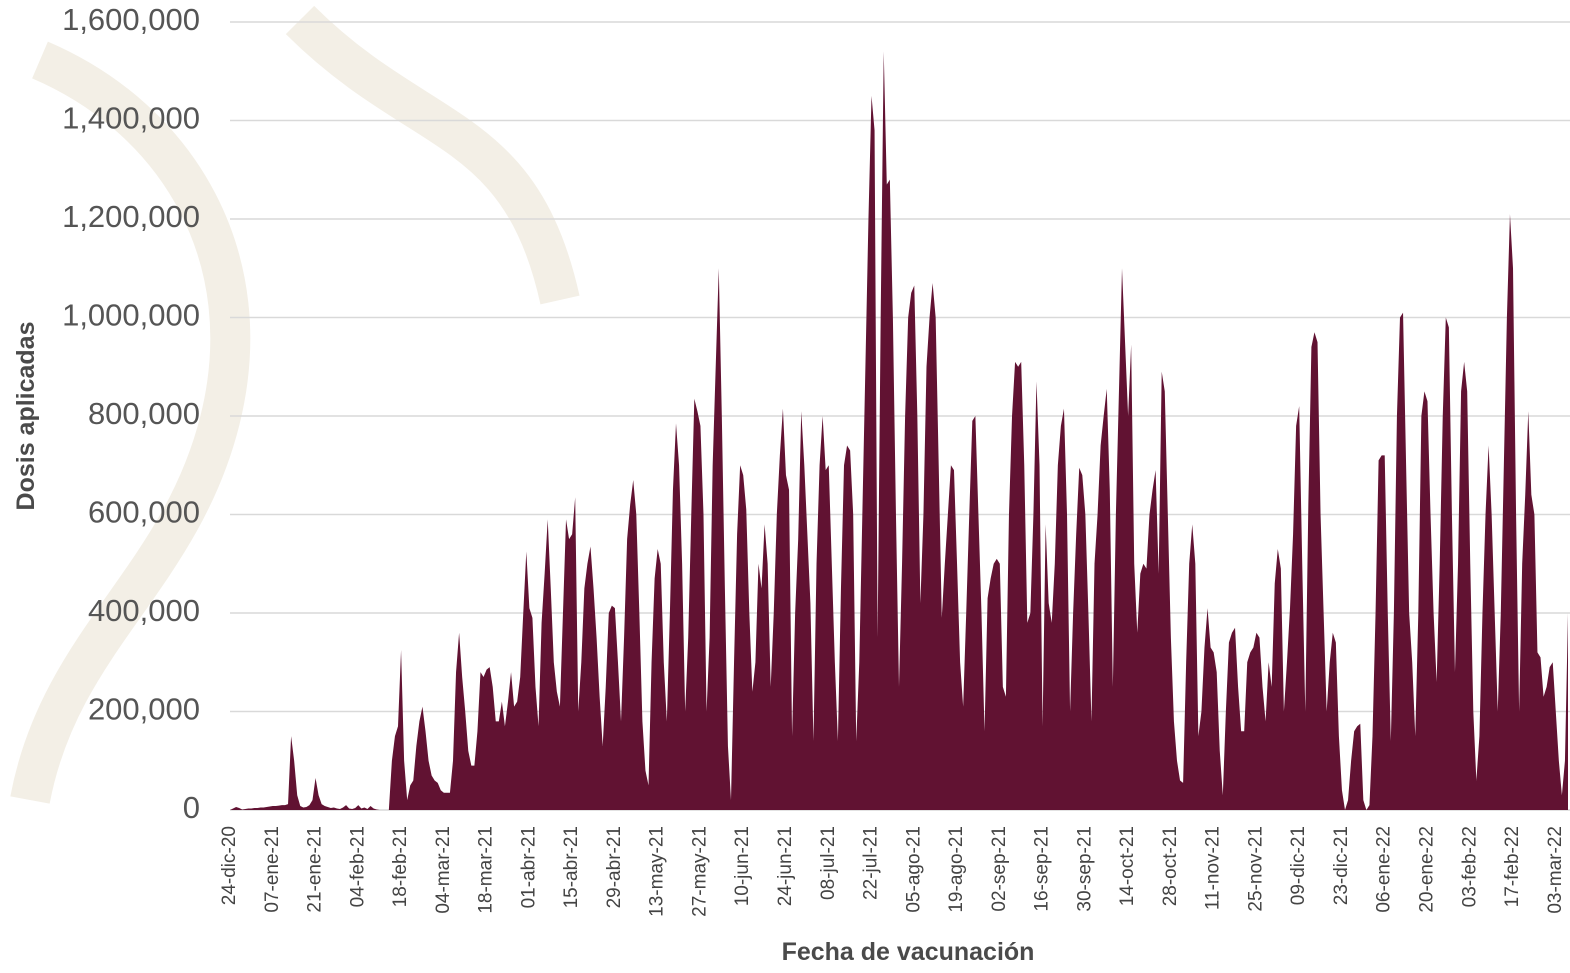 Image resolution: width=1570 pixels, height=973 pixels. I want to click on x-tick-label: 18-mar-21, so click(486, 870).